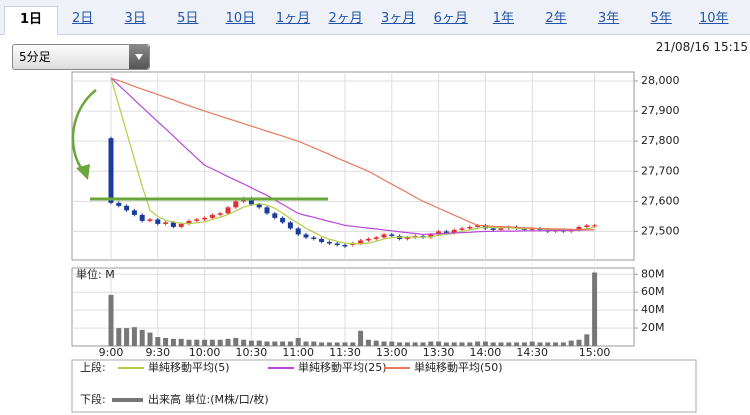  What do you see at coordinates (701, 47) in the screenshot?
I see `timestamp: 21/08/16 15:15` at bounding box center [701, 47].